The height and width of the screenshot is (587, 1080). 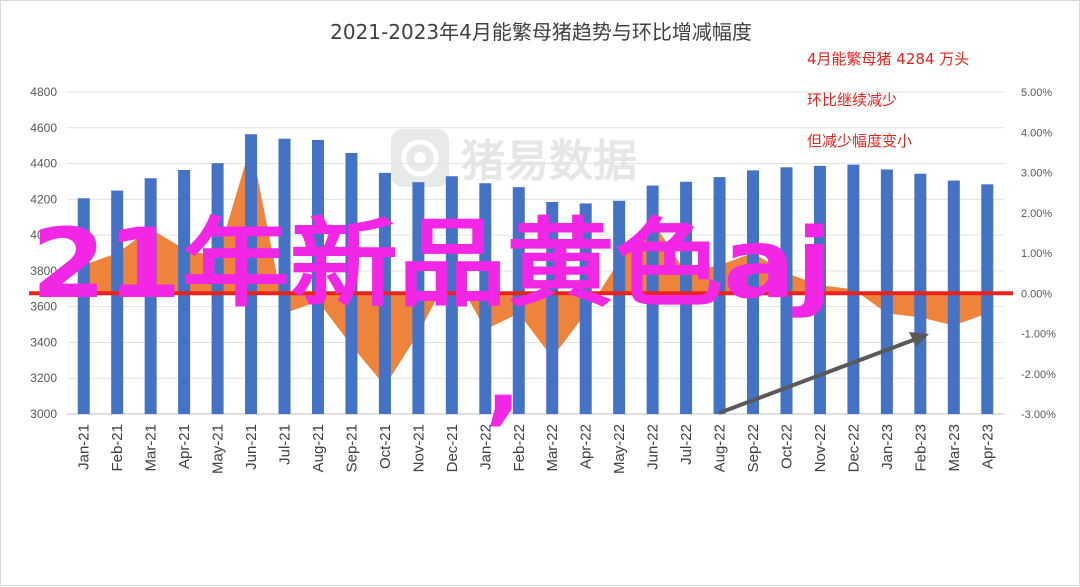 I want to click on y2-tick-label: -3.00%, so click(x=1038, y=415).